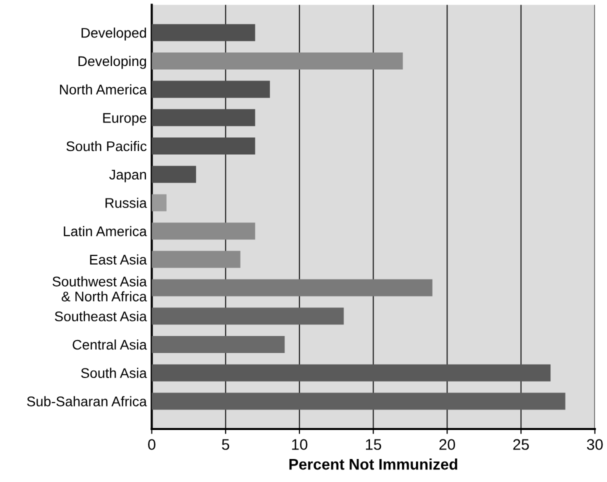 The width and height of the screenshot is (607, 482). What do you see at coordinates (105, 231) in the screenshot?
I see `y-tick-label: Latin America` at bounding box center [105, 231].